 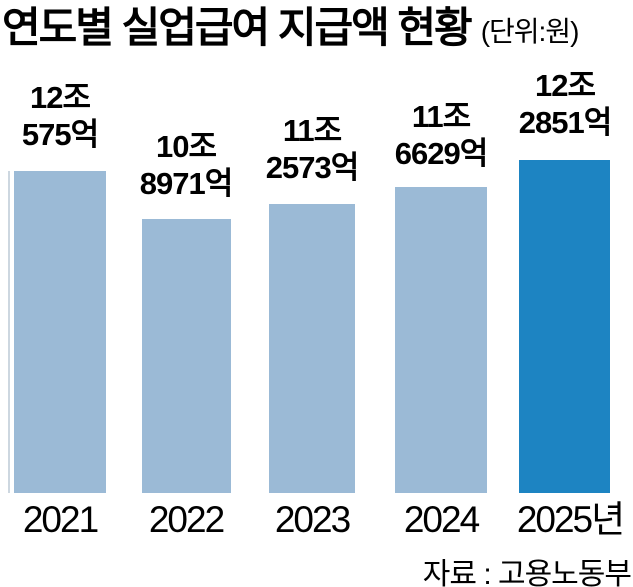 I want to click on bar-2025-highlighted, so click(x=564, y=326).